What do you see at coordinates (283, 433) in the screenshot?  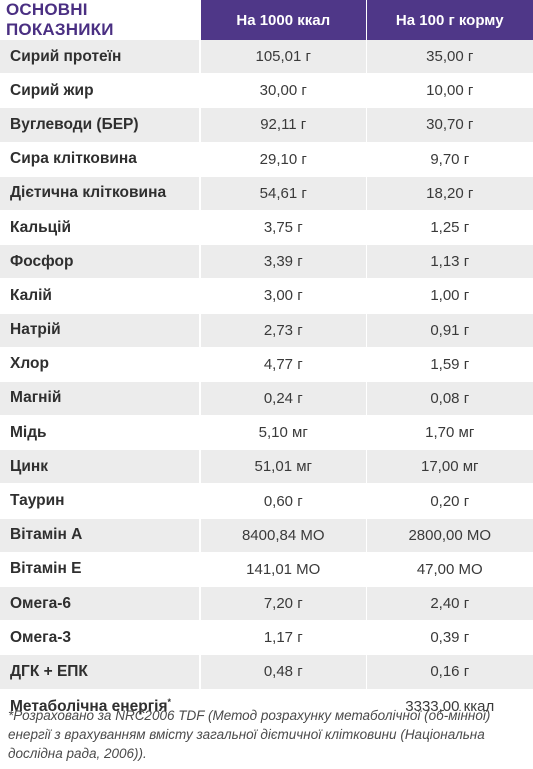 I see `value-per-1000-kcal: 5,10 мг` at bounding box center [283, 433].